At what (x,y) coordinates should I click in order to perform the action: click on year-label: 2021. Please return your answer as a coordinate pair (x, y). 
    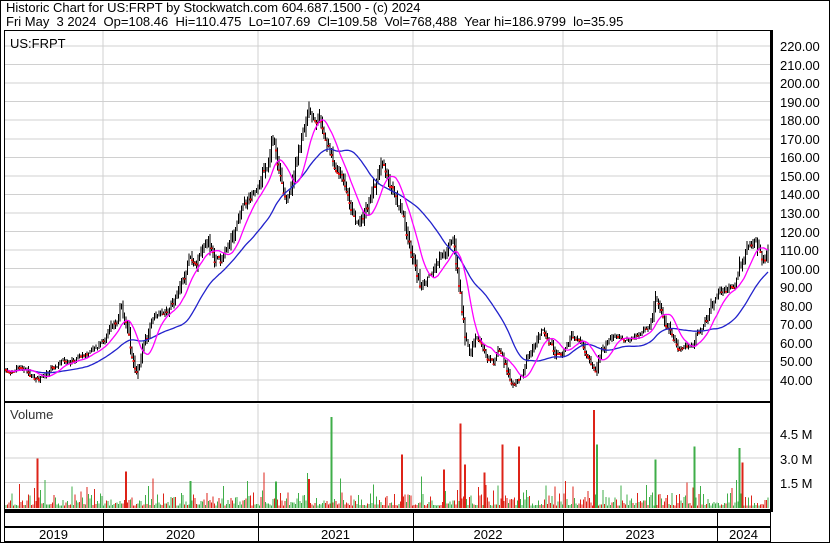
    Looking at the image, I should click on (335, 534).